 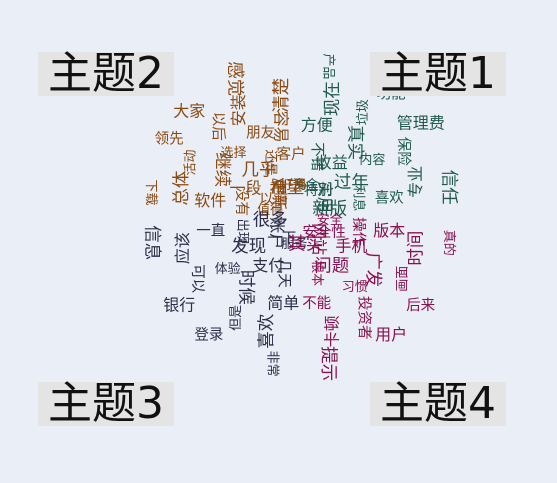 I want to click on word-topic4: 根本, so click(x=316, y=273).